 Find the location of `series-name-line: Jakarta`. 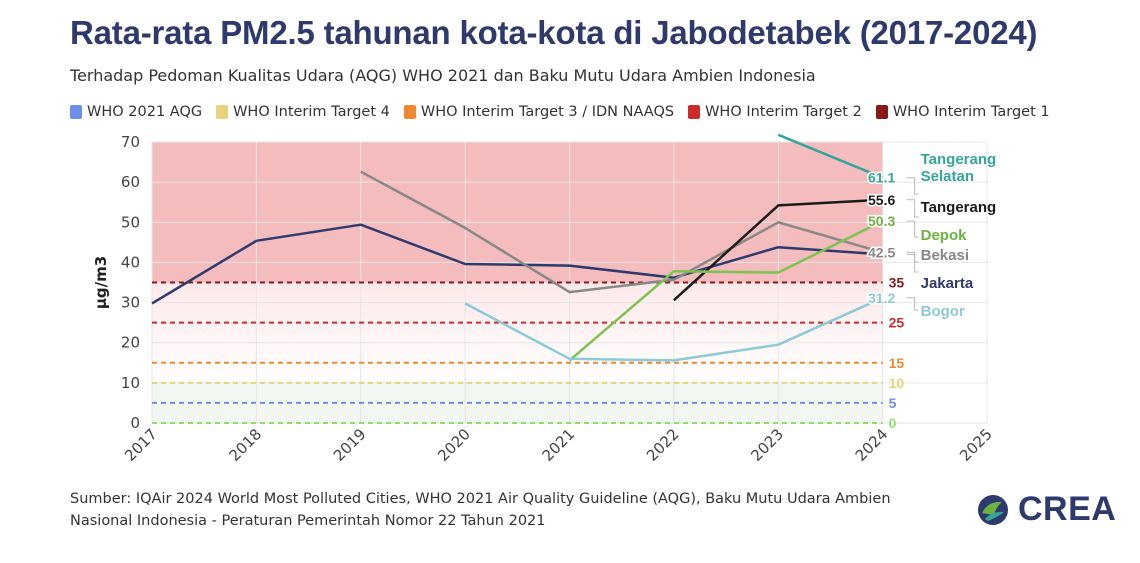

series-name-line: Jakarta is located at coordinates (947, 283).